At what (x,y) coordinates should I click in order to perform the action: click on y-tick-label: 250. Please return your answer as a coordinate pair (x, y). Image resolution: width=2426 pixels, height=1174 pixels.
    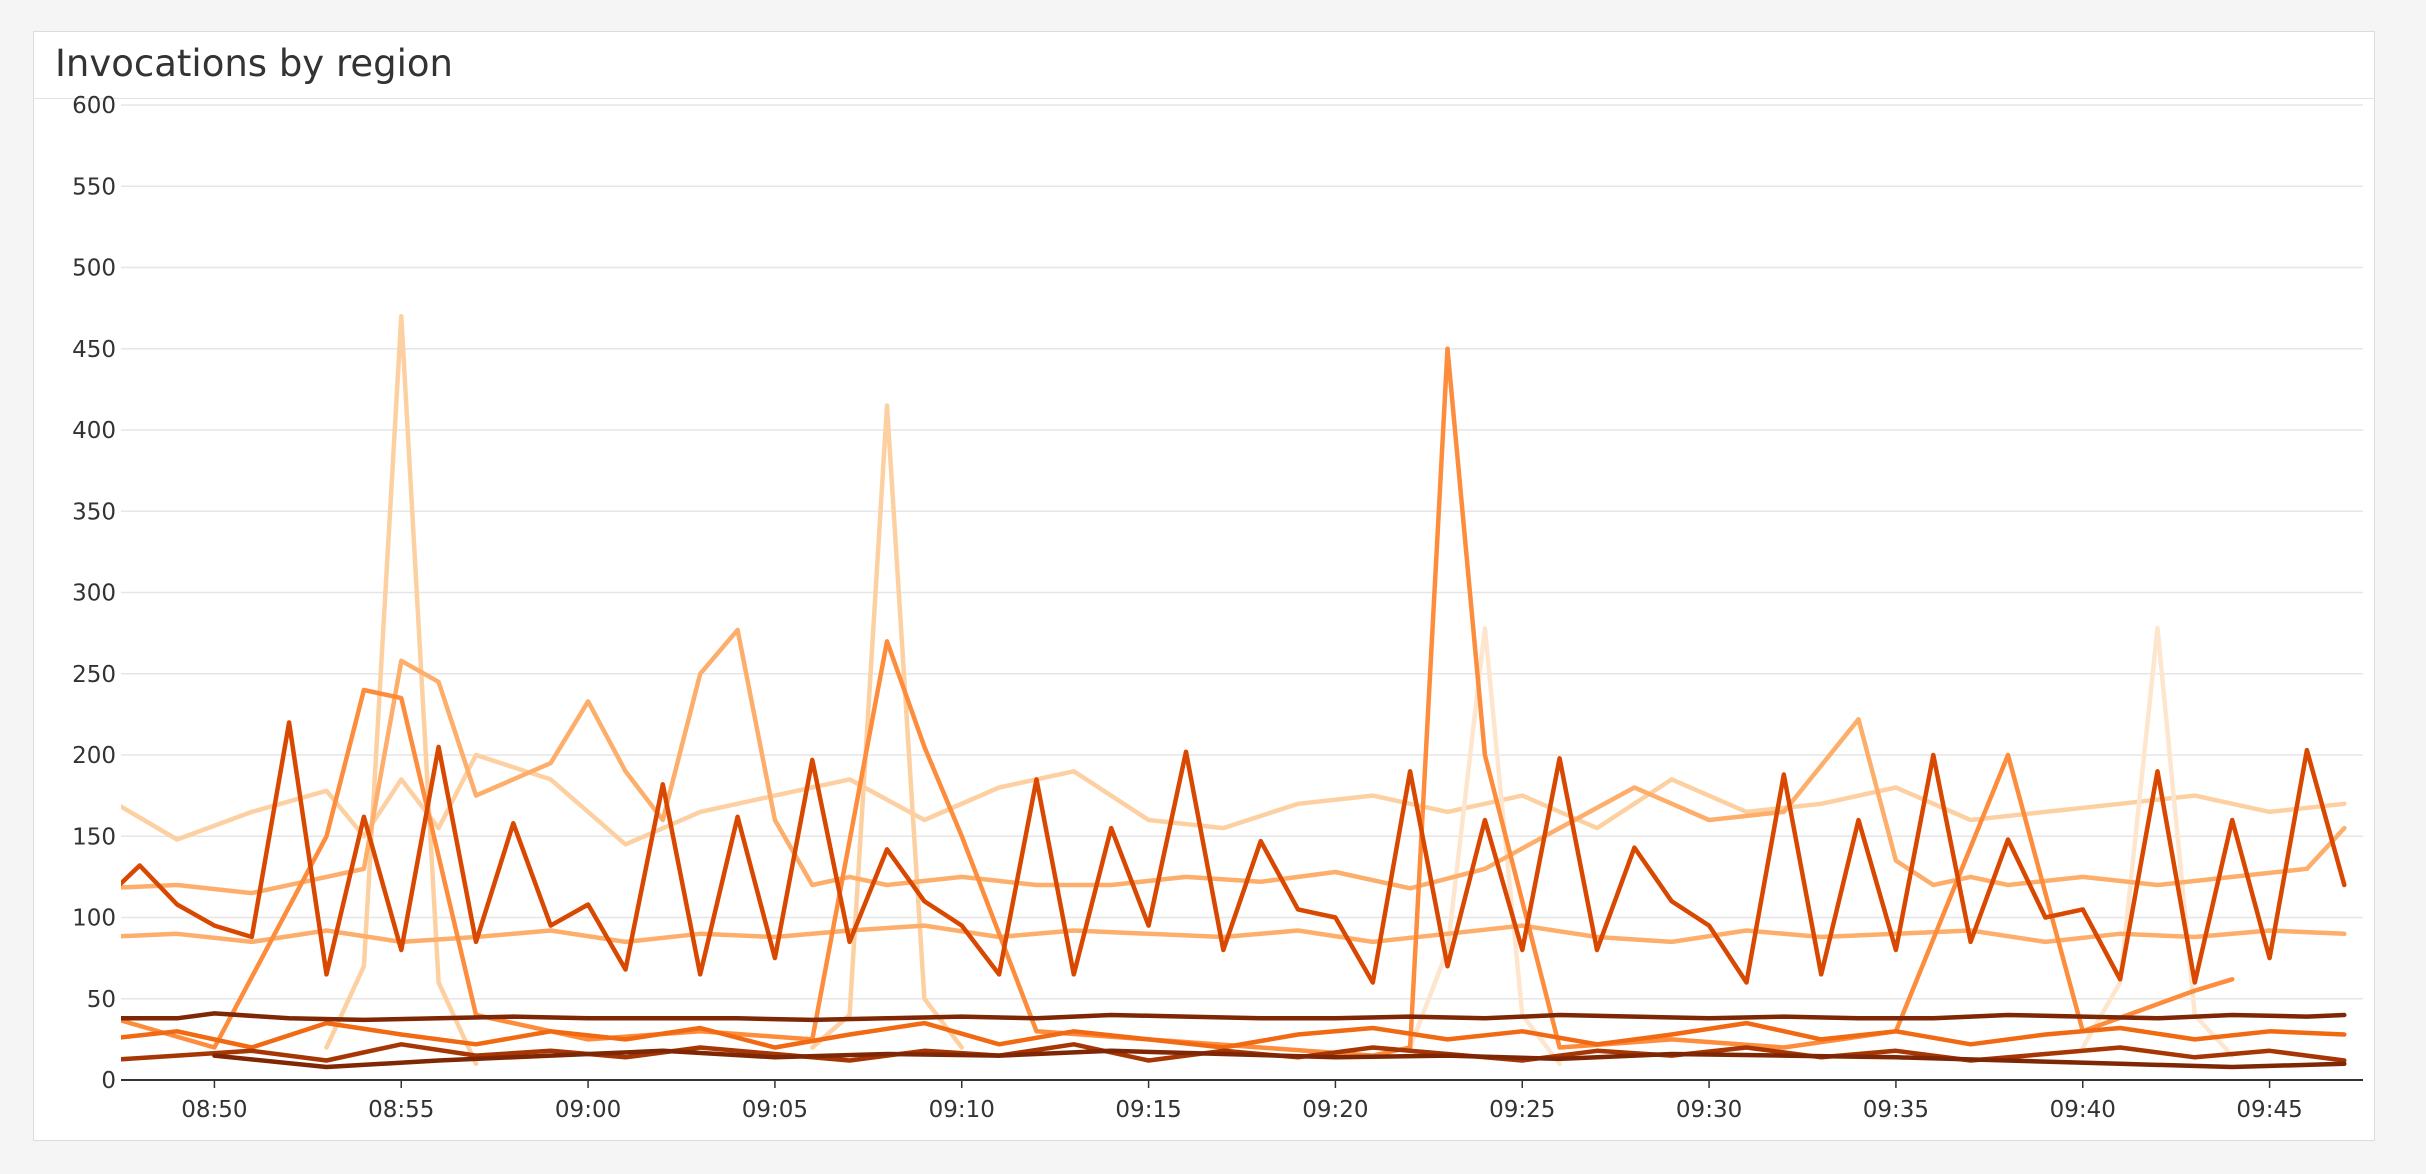
    Looking at the image, I should click on (94, 675).